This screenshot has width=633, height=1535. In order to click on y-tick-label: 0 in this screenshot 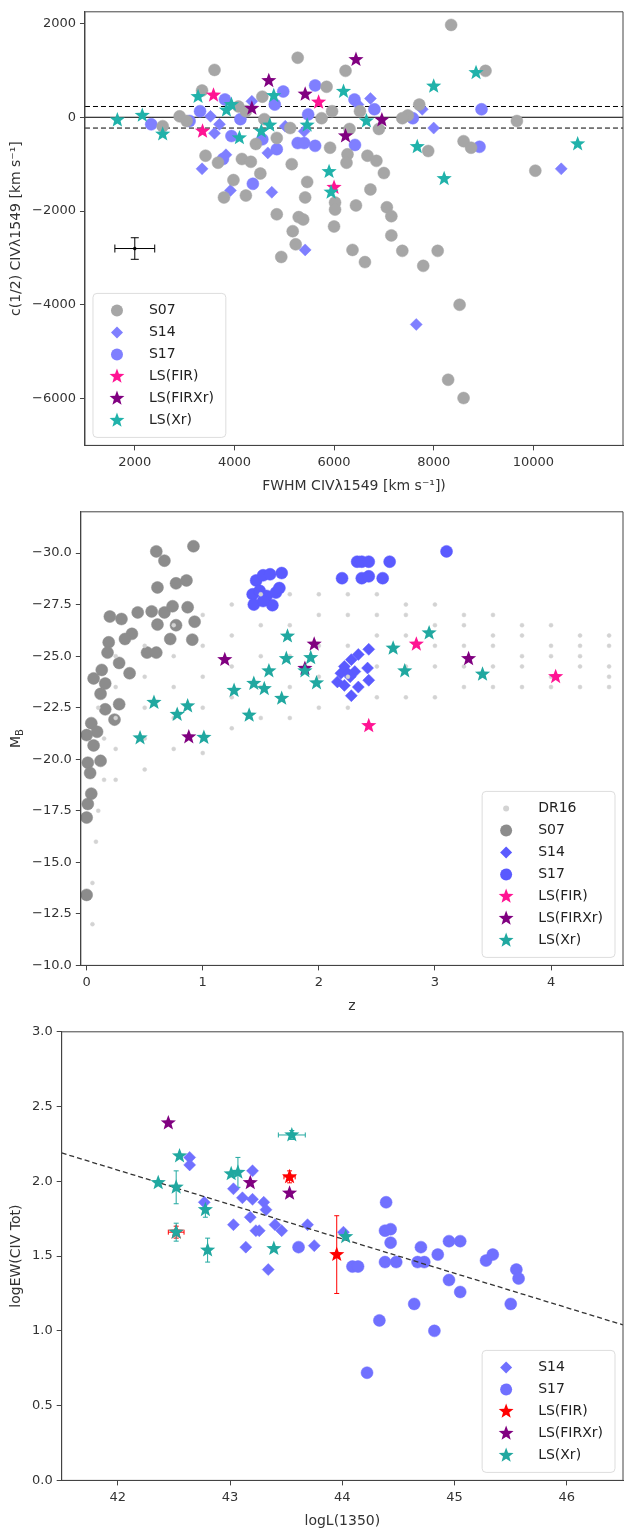, I will do `click(71, 116)`.